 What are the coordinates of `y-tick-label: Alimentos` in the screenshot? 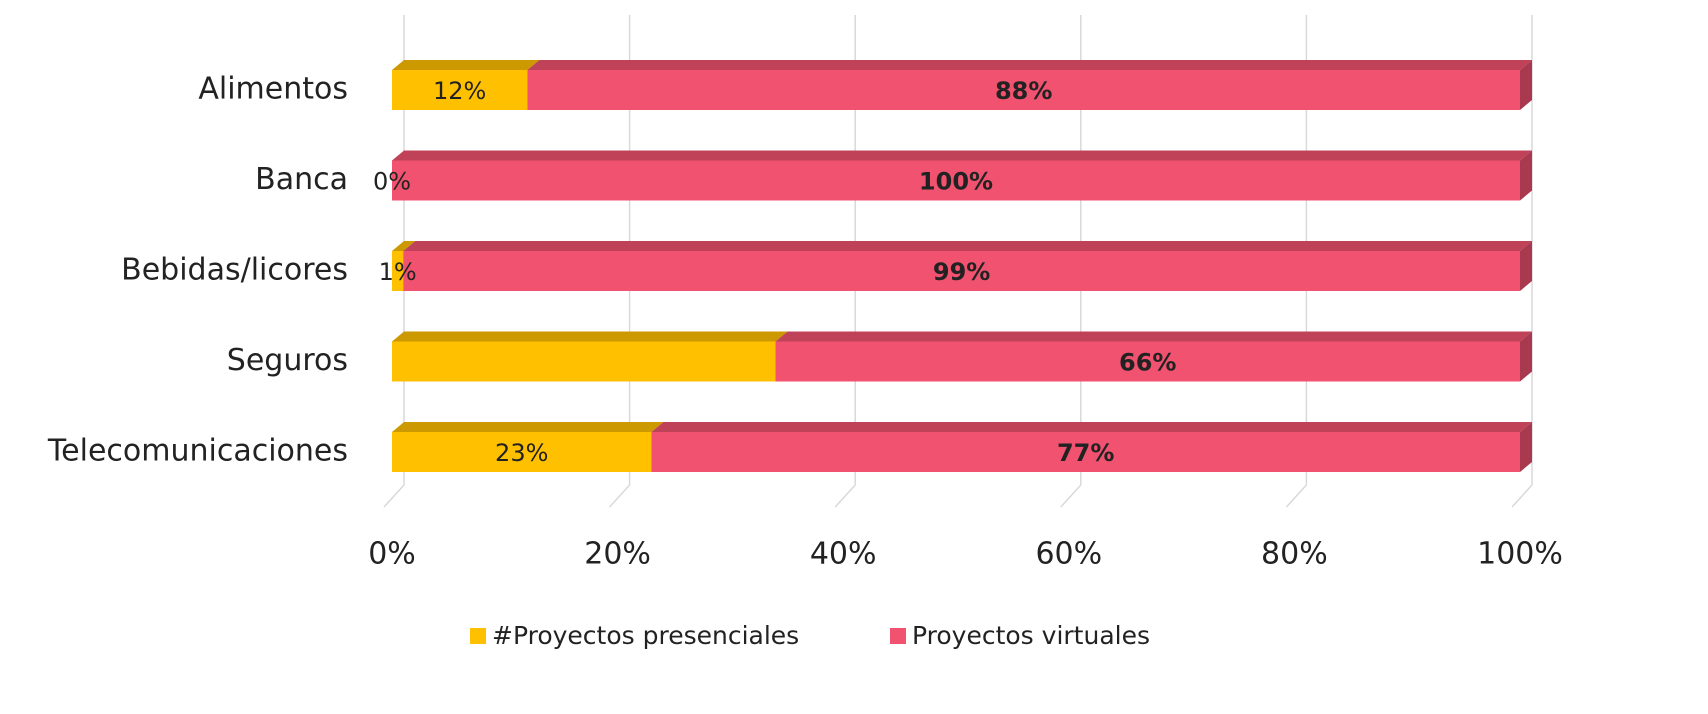 It's located at (273, 89).